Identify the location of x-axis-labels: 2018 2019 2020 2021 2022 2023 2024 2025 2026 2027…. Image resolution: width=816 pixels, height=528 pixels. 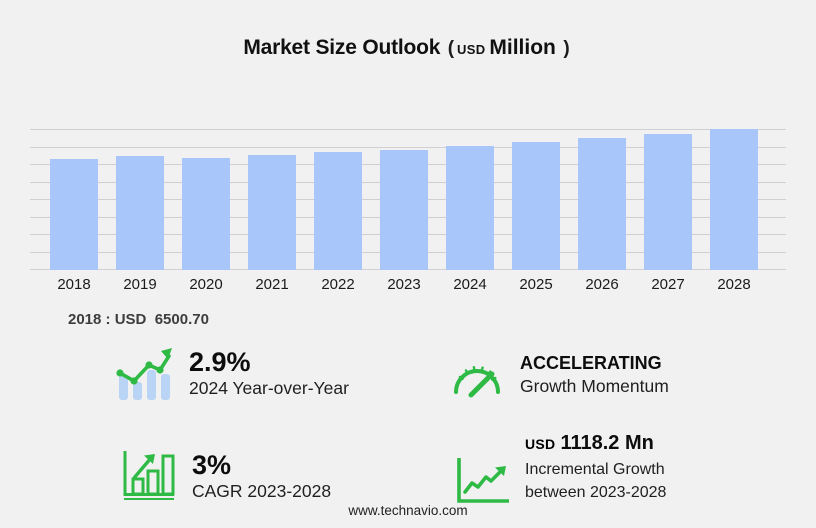
(408, 286).